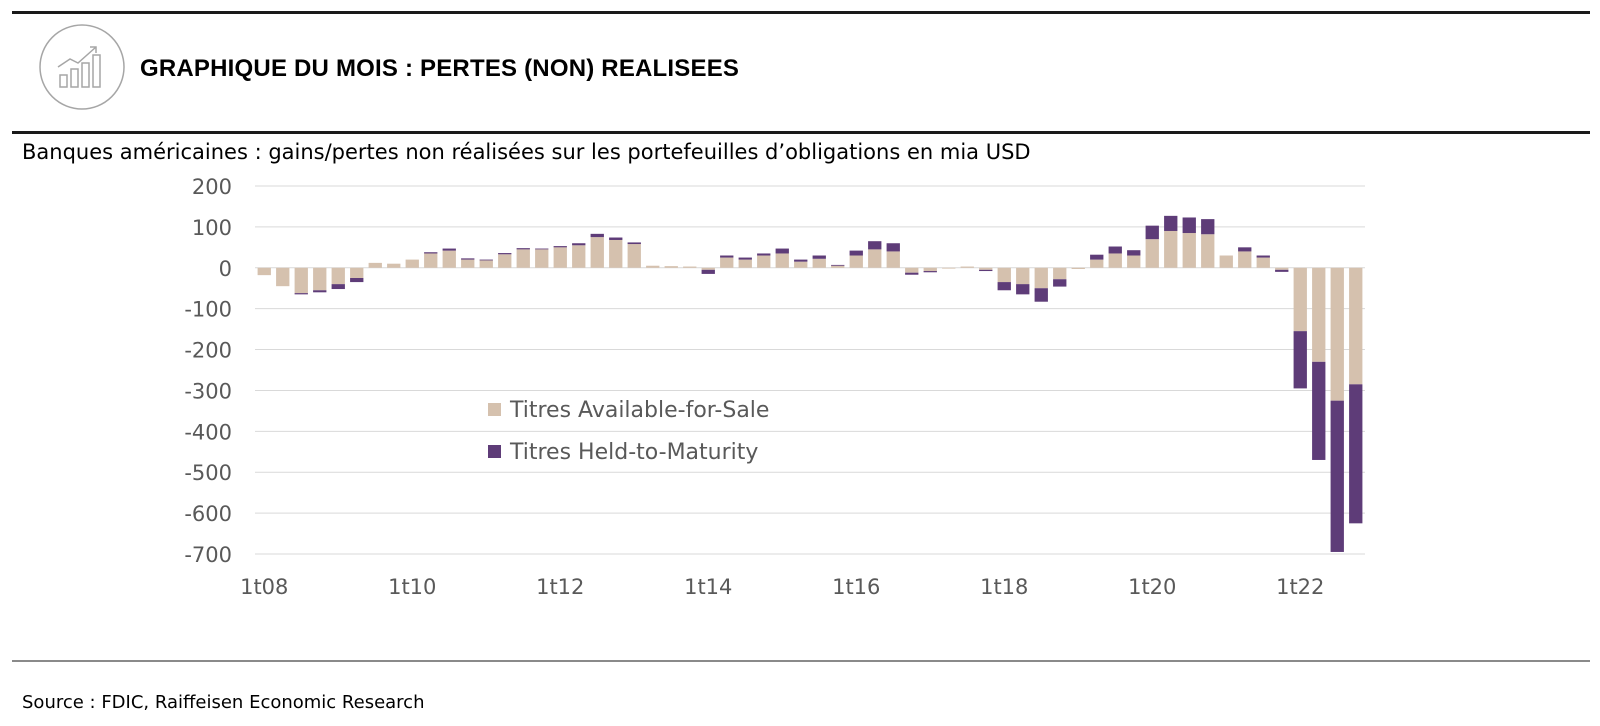 This screenshot has height=726, width=1600. Describe the element at coordinates (208, 371) in the screenshot. I see `y-axis: 200 100 0 -100 -200 -300 -400 -500 -600 -700` at that location.